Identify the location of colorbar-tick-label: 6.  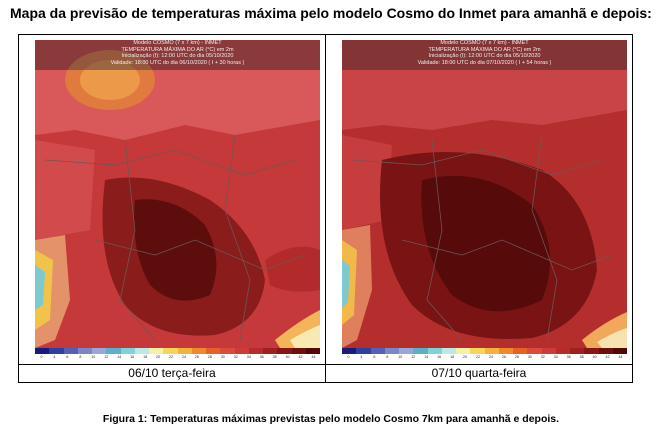
(67, 357).